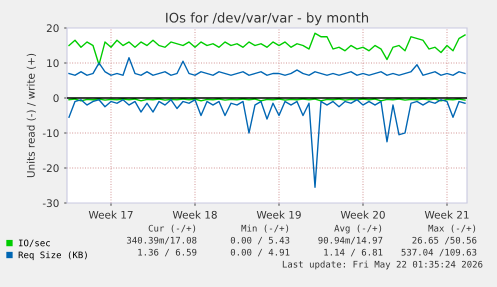 This screenshot has height=287, width=497. Describe the element at coordinates (172, 228) in the screenshot. I see `text: Cur (-/+)` at that location.